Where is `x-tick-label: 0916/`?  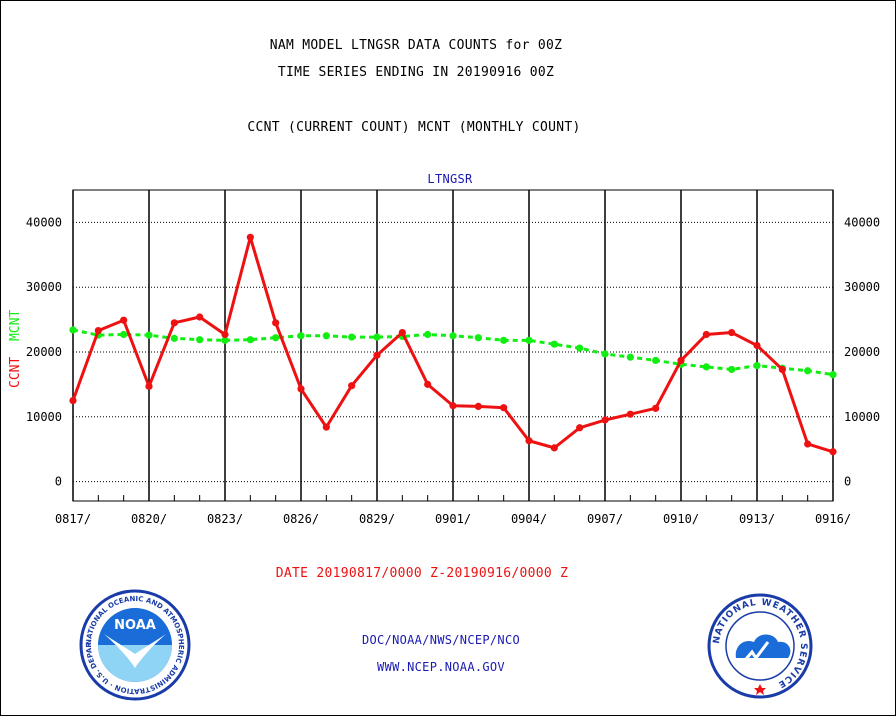
x-tick-label: 0916/ is located at coordinates (833, 519).